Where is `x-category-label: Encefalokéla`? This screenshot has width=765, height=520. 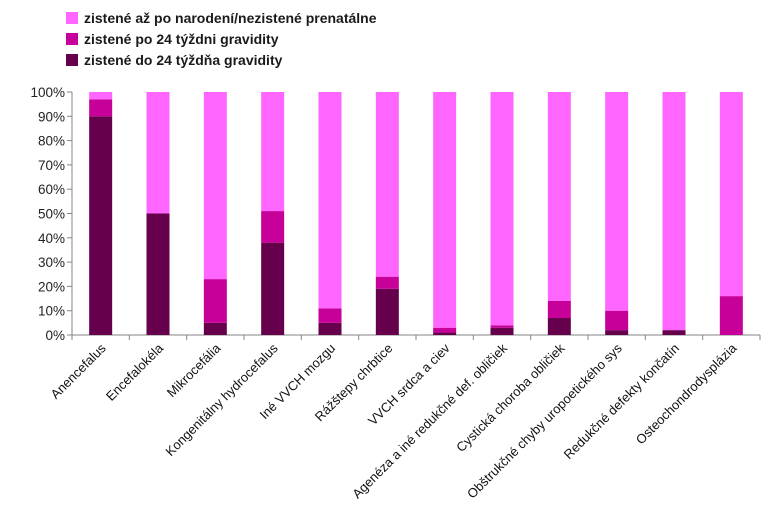 x-category-label: Encefalokéla is located at coordinates (135, 372).